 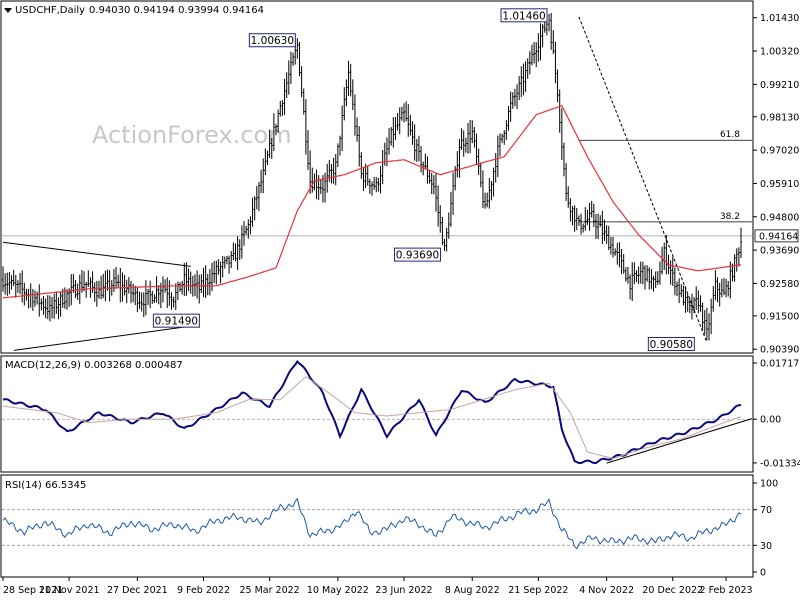 What do you see at coordinates (769, 484) in the screenshot?
I see `rsi-tick-label: 100` at bounding box center [769, 484].